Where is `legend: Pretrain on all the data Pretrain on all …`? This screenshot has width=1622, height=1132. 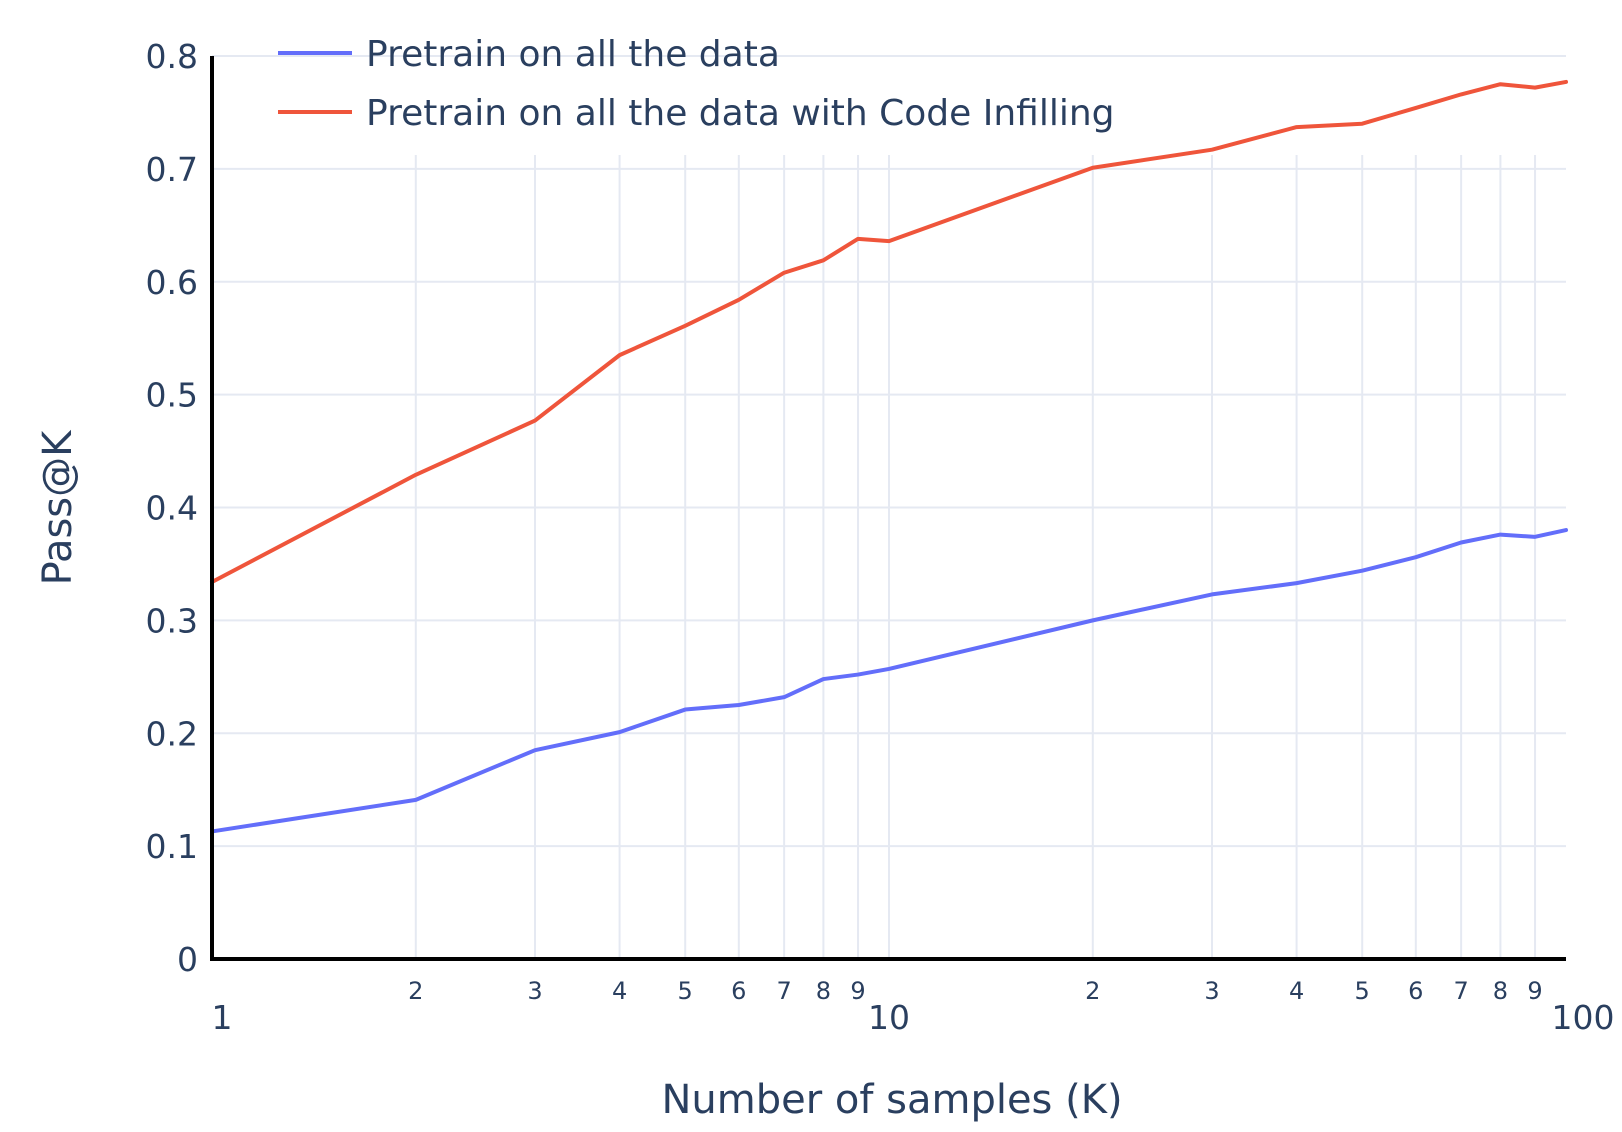 legend: Pretrain on all the data Pretrain on all … is located at coordinates (696, 84).